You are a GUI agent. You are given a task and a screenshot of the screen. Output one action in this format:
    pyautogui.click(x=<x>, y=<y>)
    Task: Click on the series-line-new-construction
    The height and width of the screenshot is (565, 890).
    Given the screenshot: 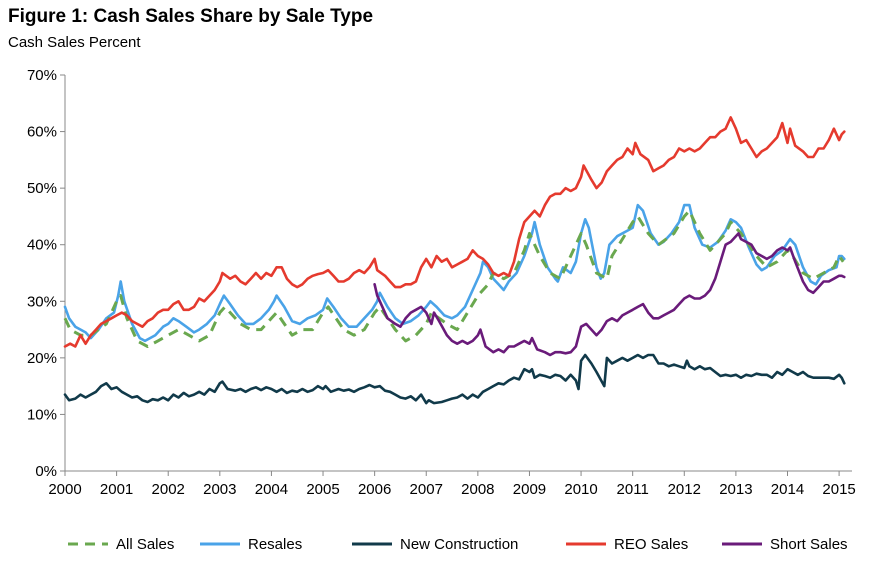 What is the action you would take?
    pyautogui.click(x=454, y=379)
    